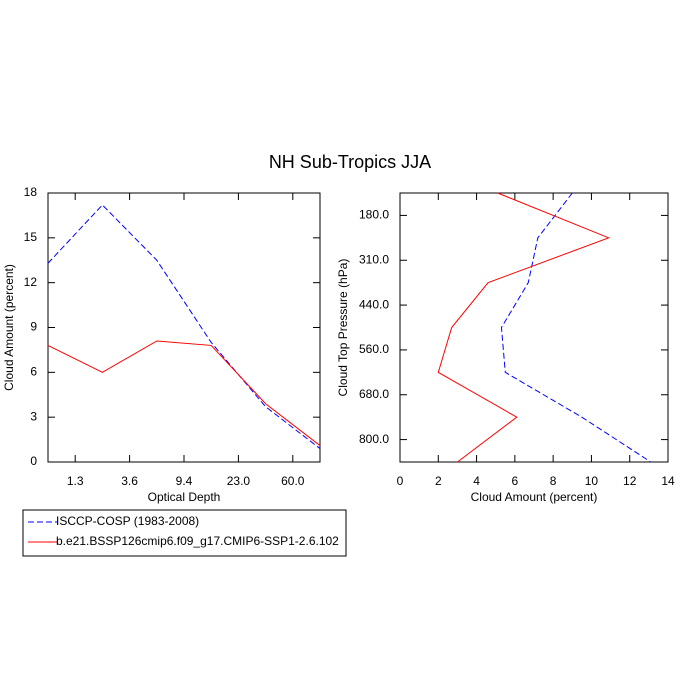 This screenshot has width=700, height=700. I want to click on x-tick-label: 4, so click(476, 481).